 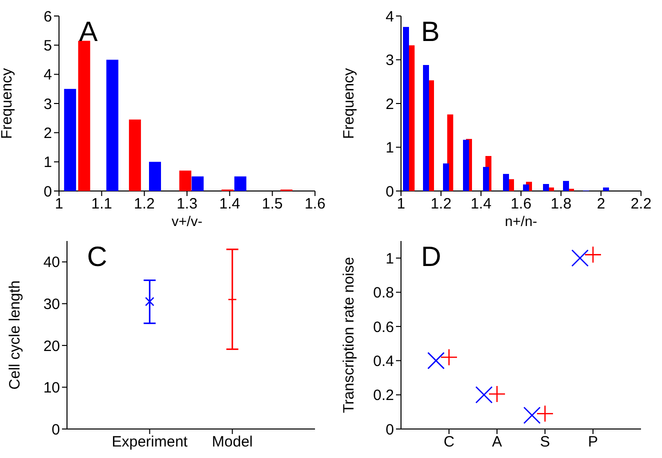 I want to click on y-tick-label: 30, so click(x=51, y=304).